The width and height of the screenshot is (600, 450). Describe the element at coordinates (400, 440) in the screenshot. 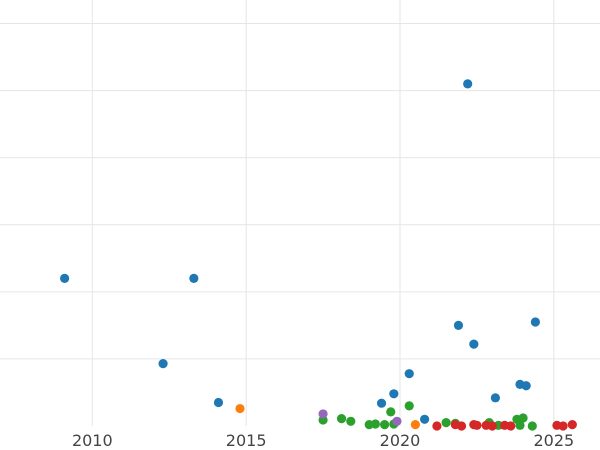

I see `x-tick-label: 2020` at that location.